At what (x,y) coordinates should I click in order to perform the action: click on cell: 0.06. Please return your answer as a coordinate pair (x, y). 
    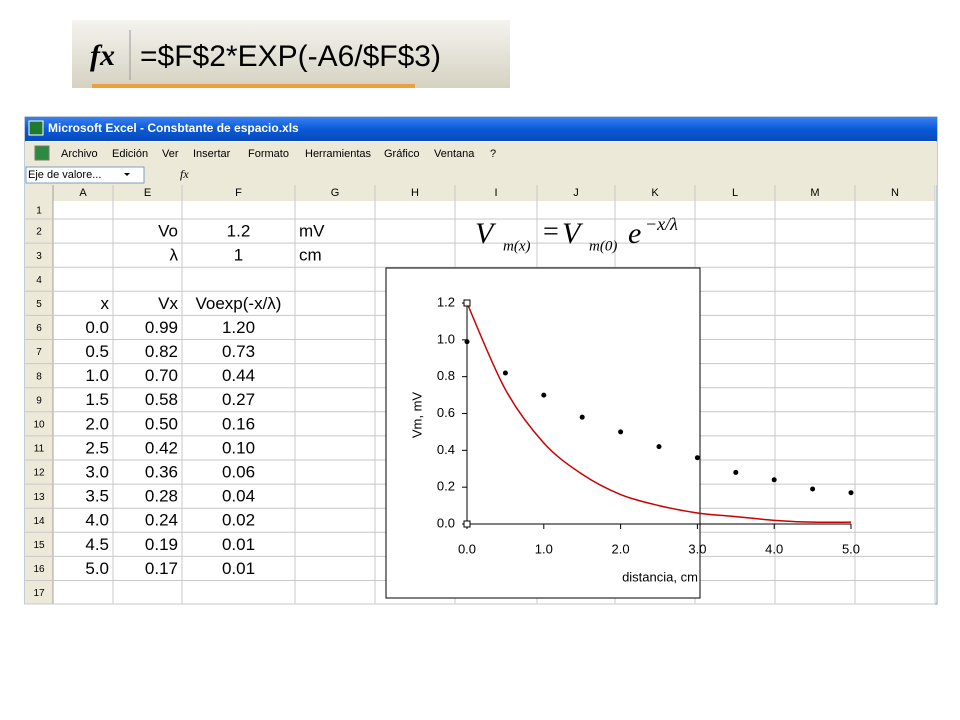
    Looking at the image, I should click on (238, 472).